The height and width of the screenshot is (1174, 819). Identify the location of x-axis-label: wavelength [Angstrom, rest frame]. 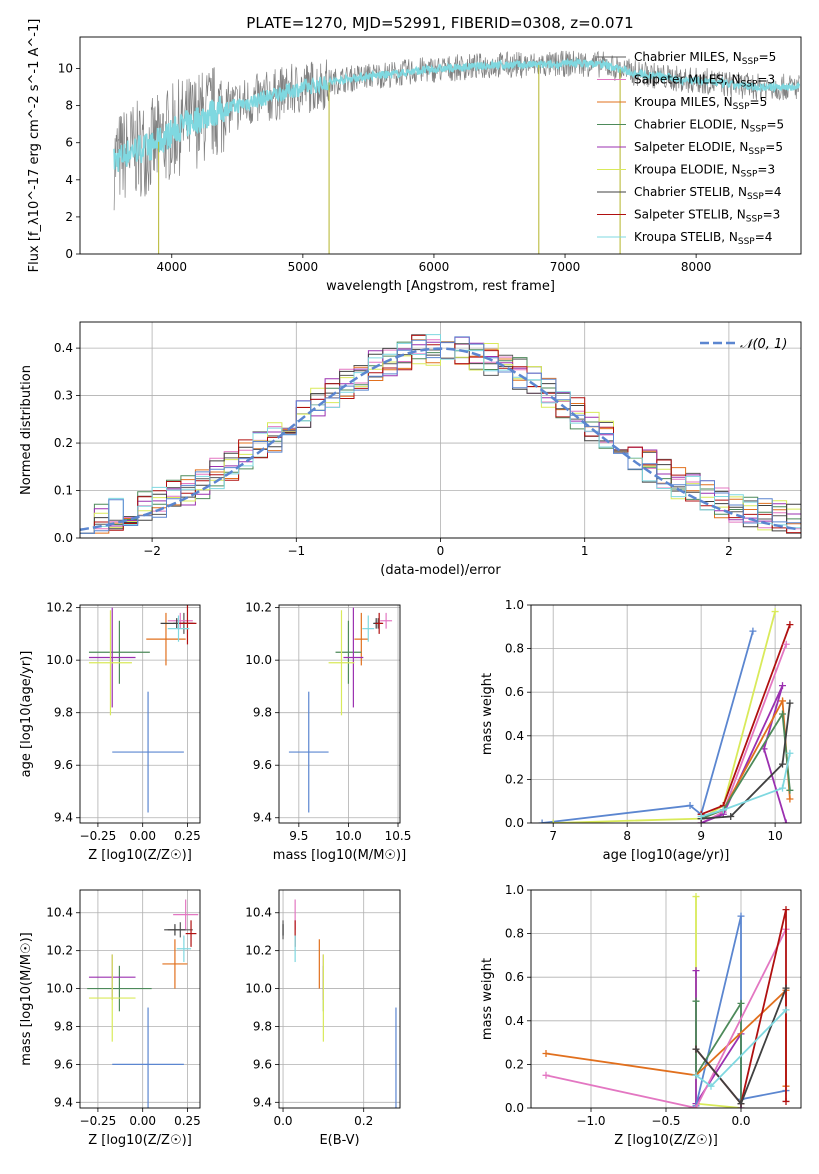
(440, 286).